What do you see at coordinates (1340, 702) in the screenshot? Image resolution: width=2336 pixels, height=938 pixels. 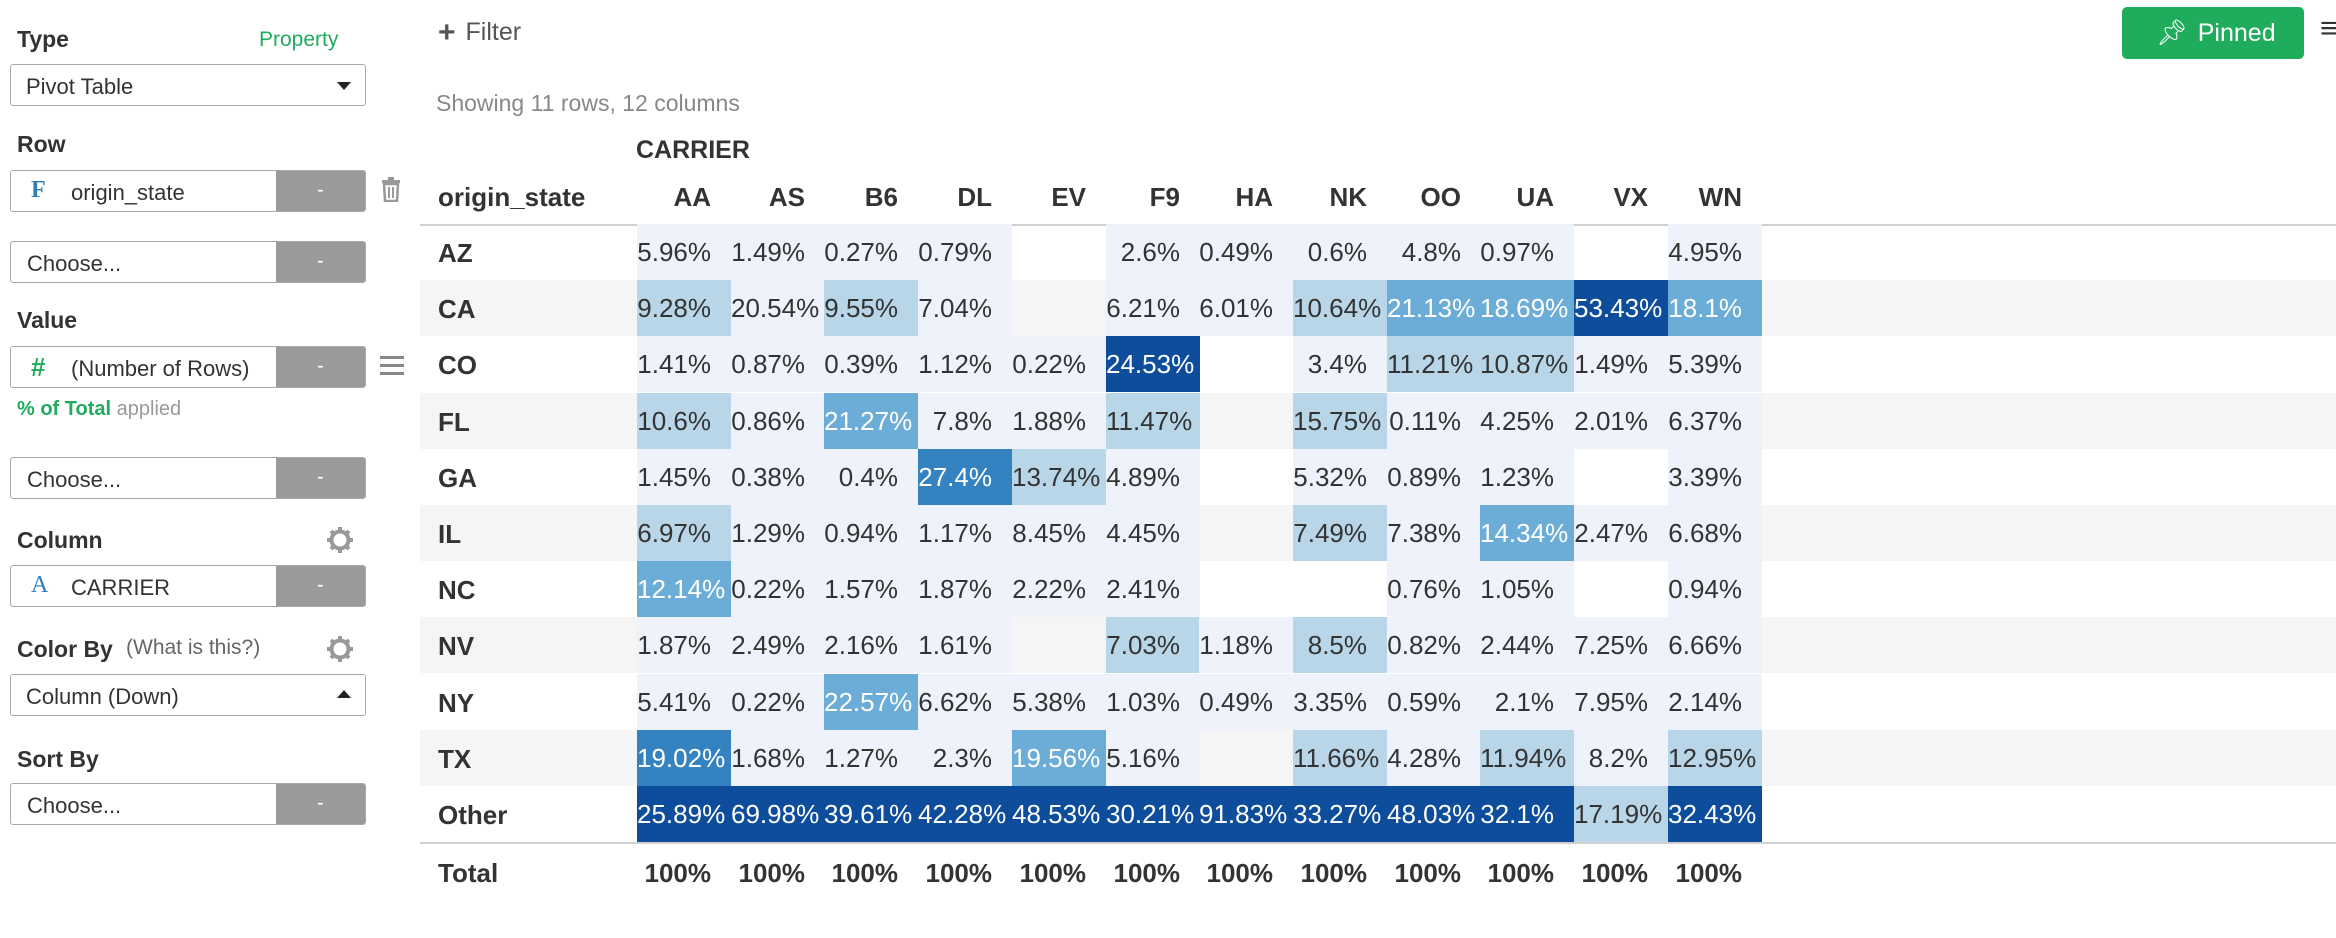 I see `table-cell: 3.35%` at bounding box center [1340, 702].